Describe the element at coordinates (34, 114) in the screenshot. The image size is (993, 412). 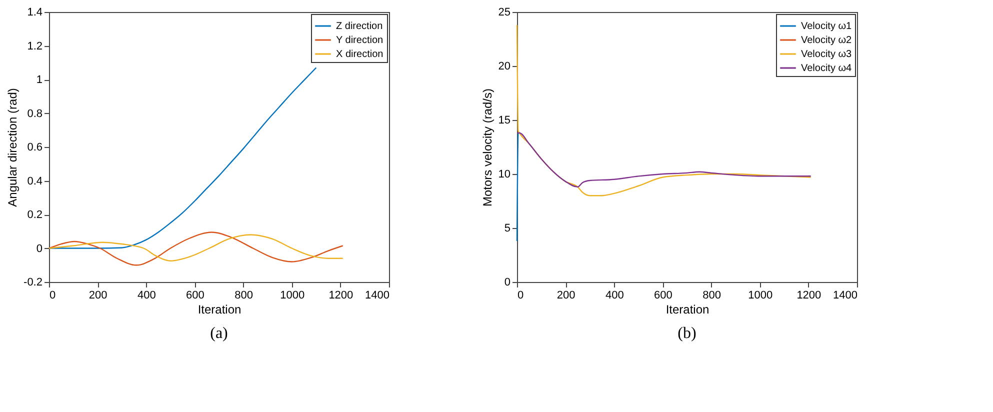
I see `y-tick-label: 0.8` at that location.